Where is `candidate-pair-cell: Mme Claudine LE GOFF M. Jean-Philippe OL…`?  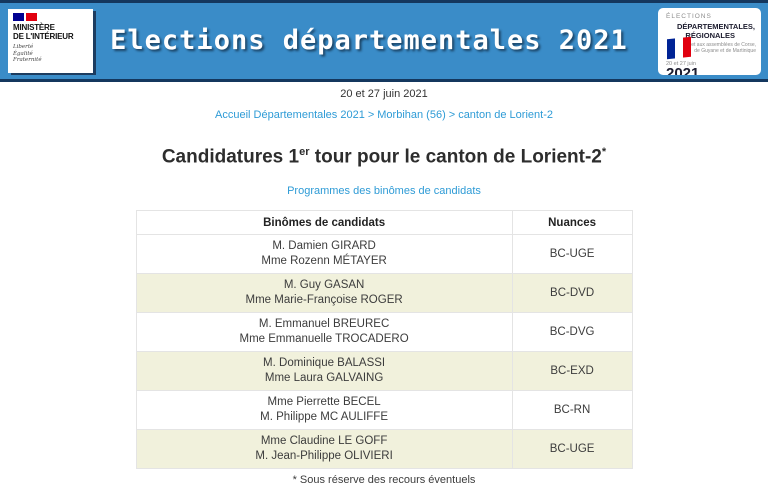
candidate-pair-cell: Mme Claudine LE GOFF M. Jean-Philippe OL… is located at coordinates (324, 449).